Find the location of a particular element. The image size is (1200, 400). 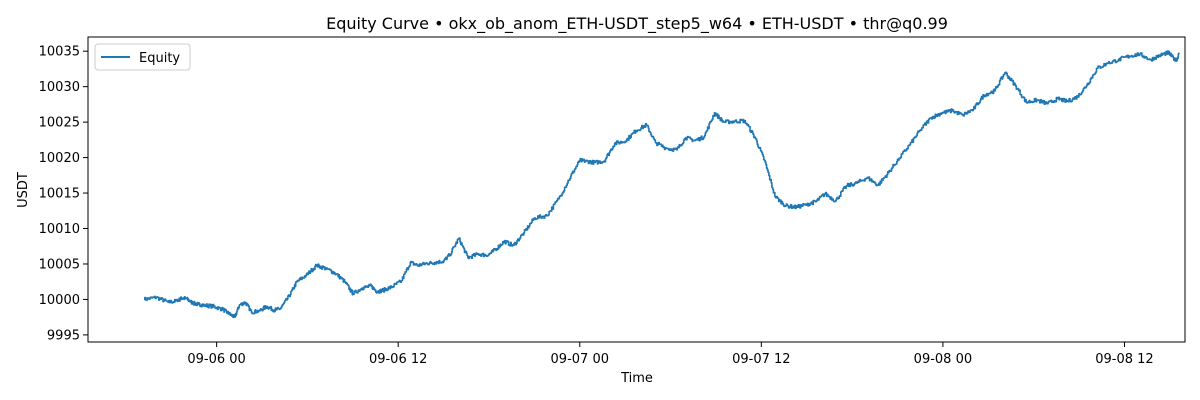

x-tick-label: 09-08 12 is located at coordinates (1124, 359).